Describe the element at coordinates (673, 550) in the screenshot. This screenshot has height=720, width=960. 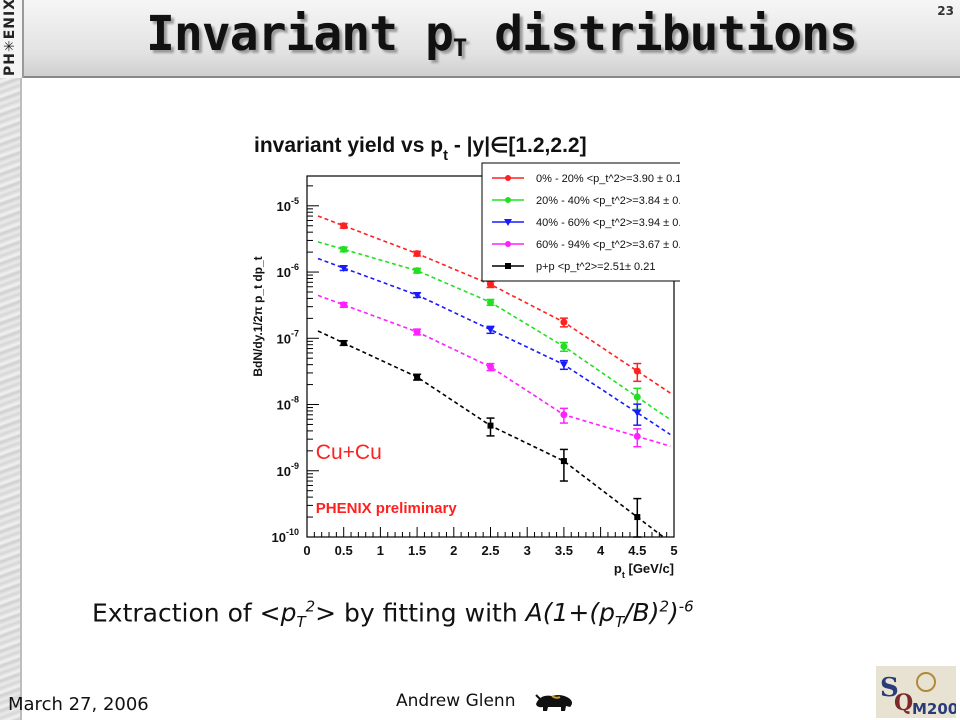
I see `x-tick-label: 5` at that location.